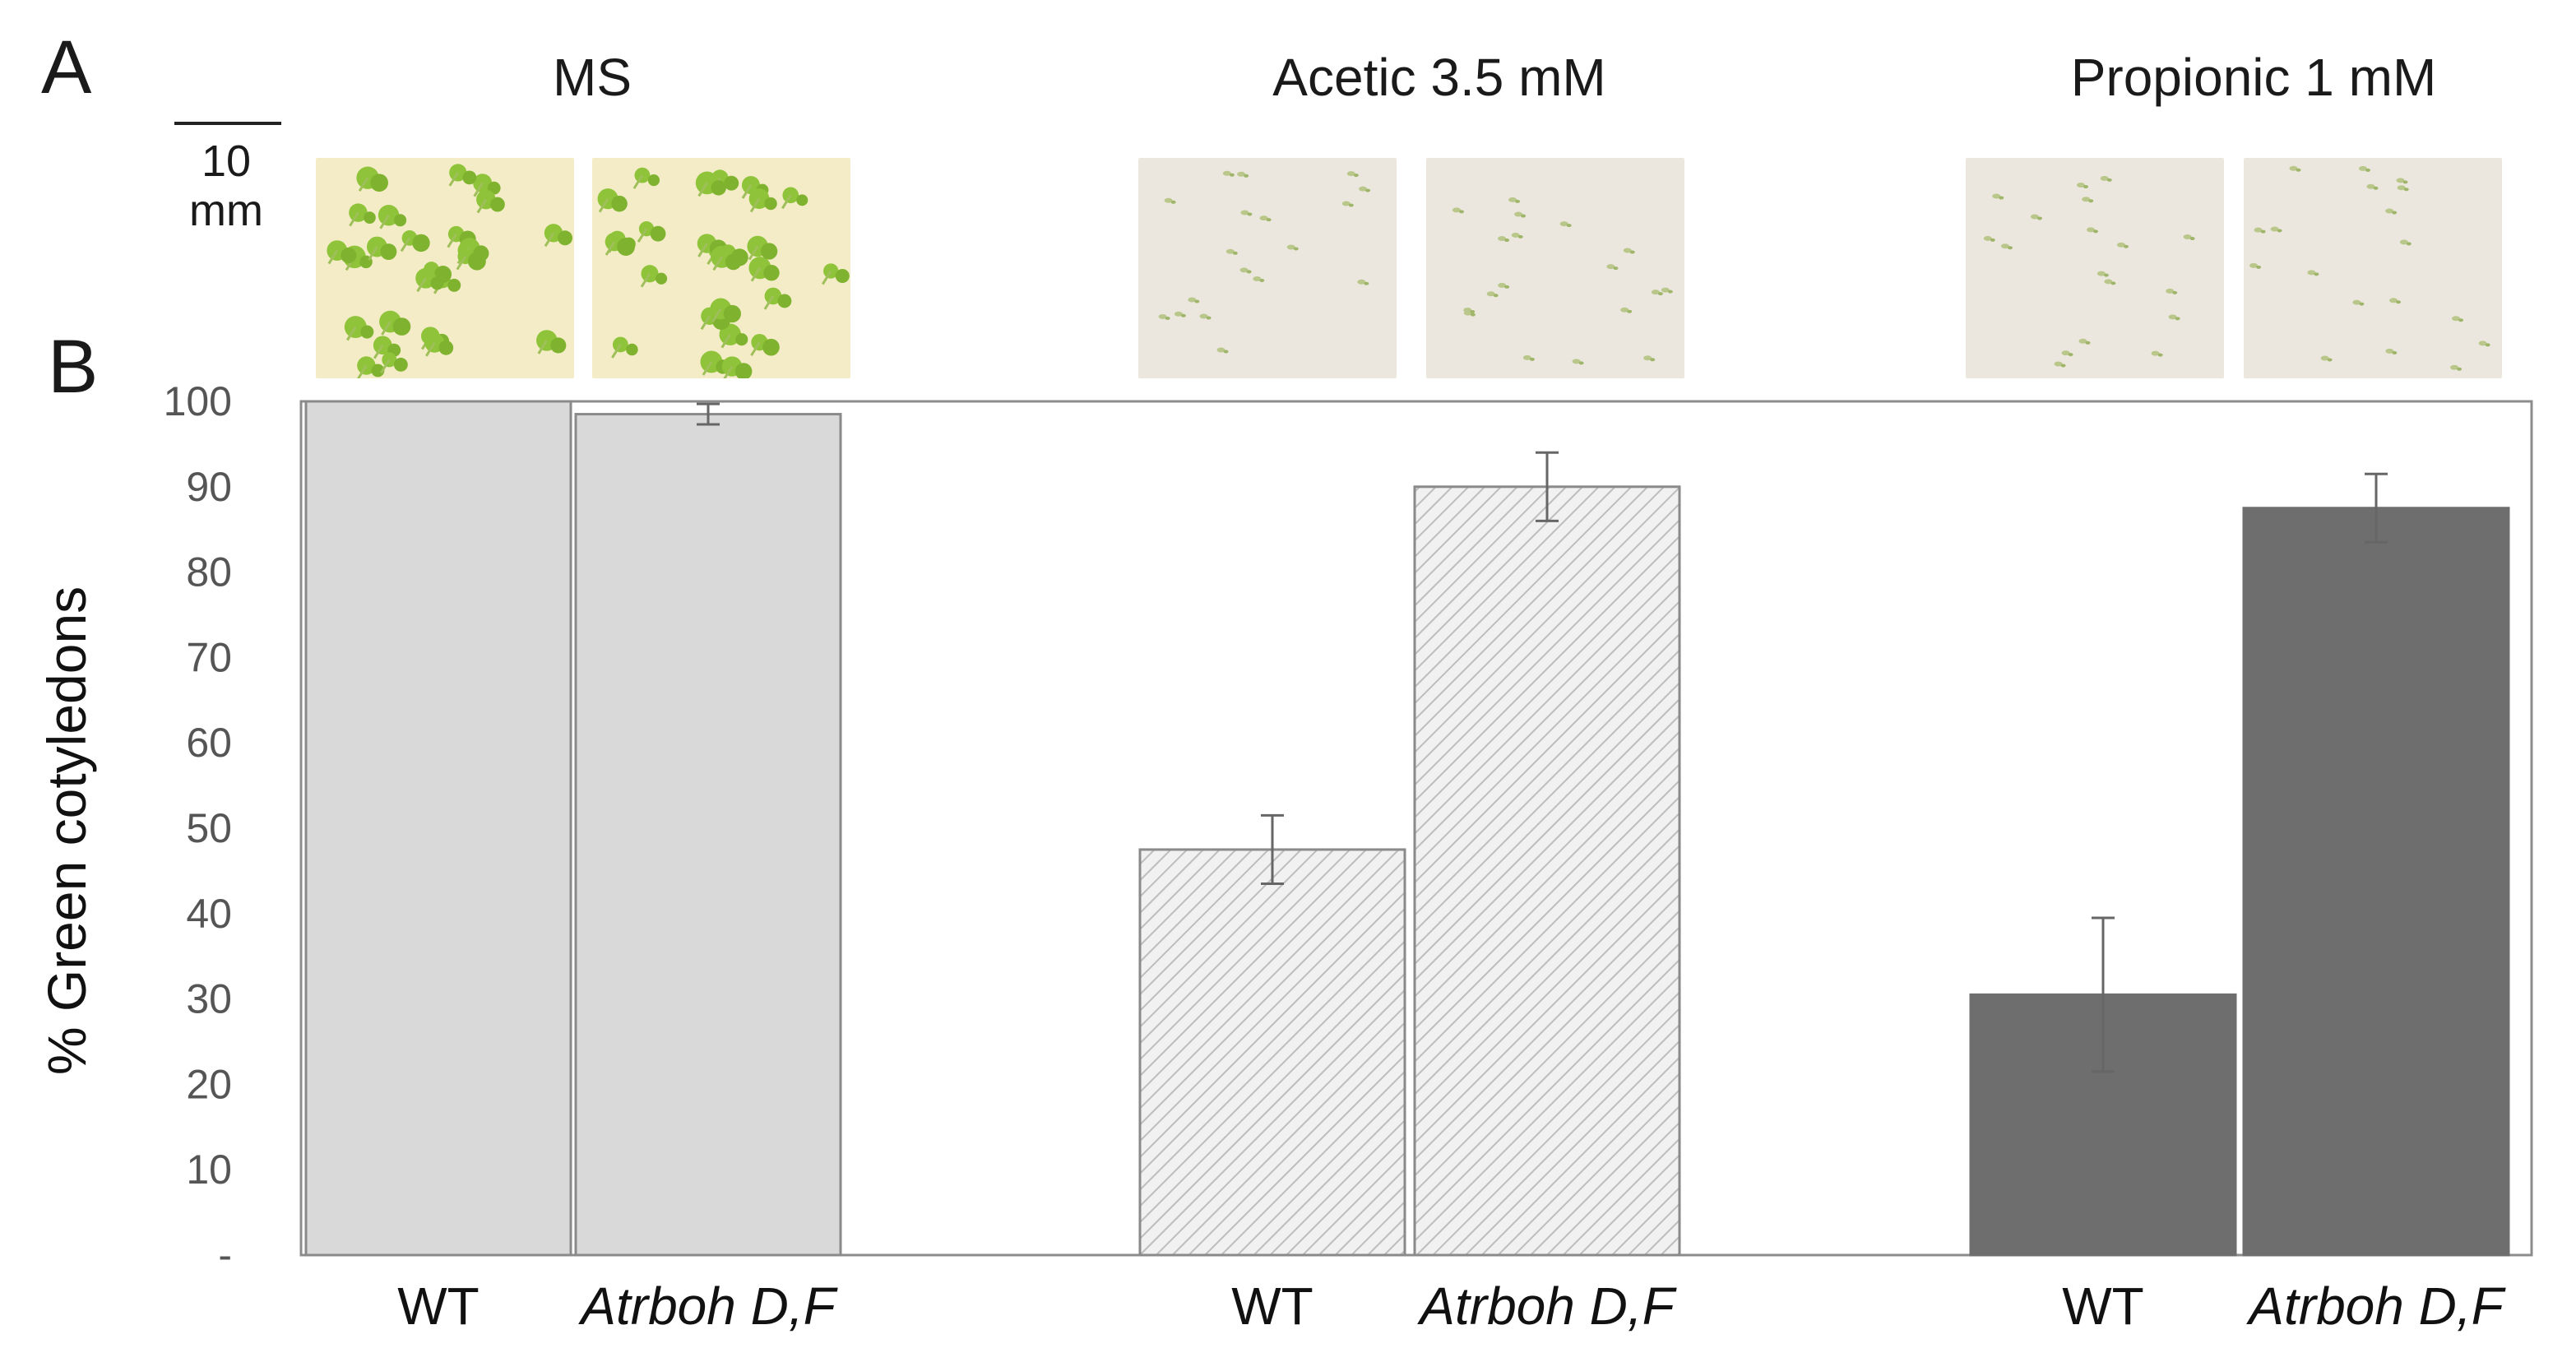 This screenshot has height=1362, width=2576. I want to click on condition-title-acetic: Acetic 3.5 mM, so click(1439, 77).